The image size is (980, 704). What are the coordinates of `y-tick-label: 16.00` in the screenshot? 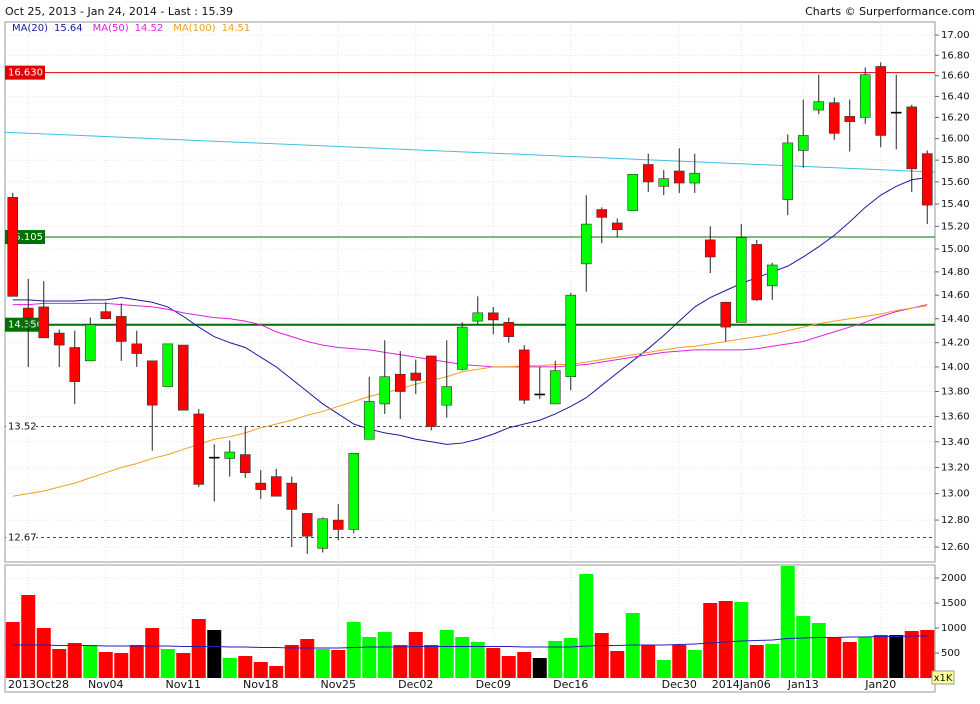 It's located at (955, 139).